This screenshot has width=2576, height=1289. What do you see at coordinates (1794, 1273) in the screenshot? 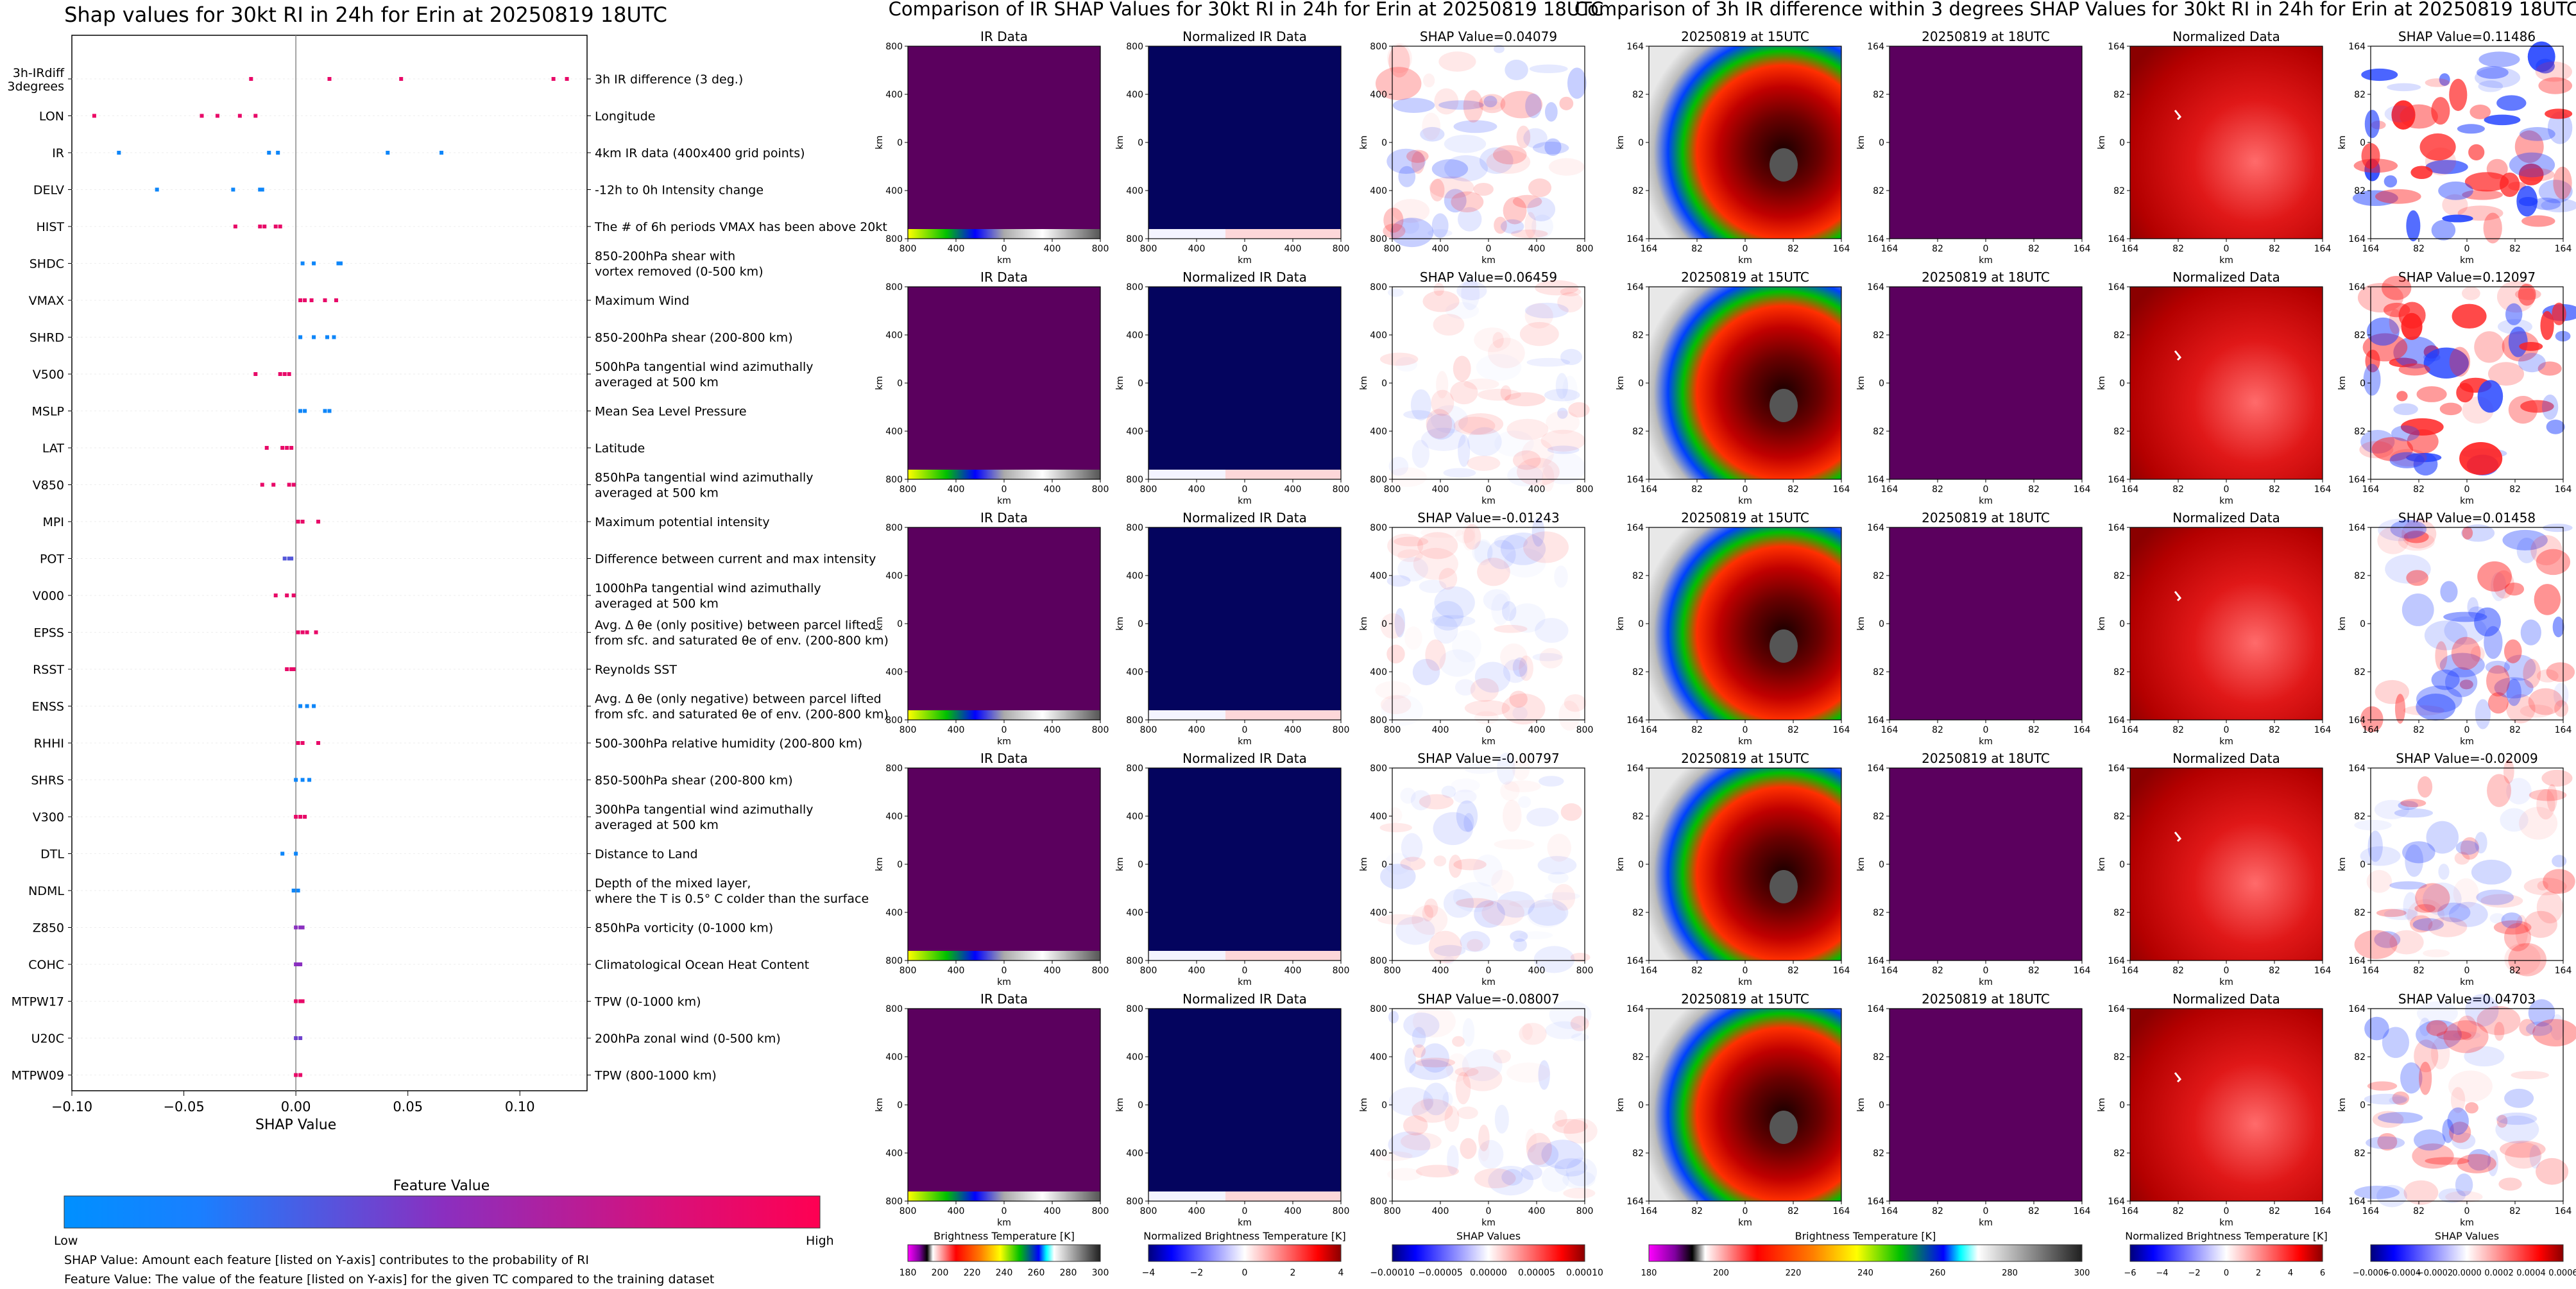
I see `diff-colorbar-tick: 220` at bounding box center [1794, 1273].